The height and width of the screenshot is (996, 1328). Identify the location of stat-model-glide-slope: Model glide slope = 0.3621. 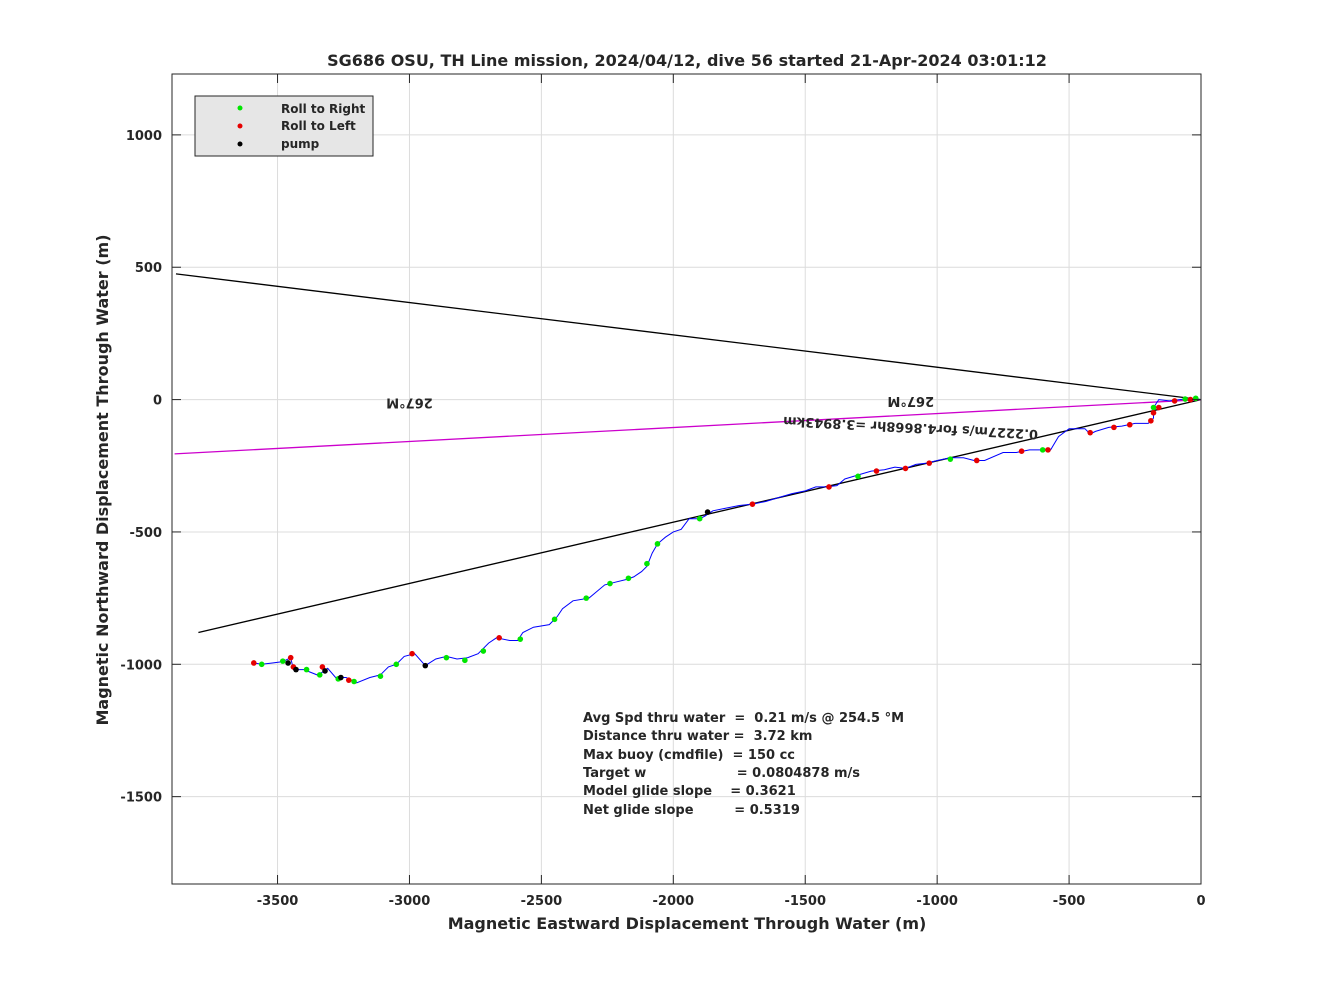
(689, 791).